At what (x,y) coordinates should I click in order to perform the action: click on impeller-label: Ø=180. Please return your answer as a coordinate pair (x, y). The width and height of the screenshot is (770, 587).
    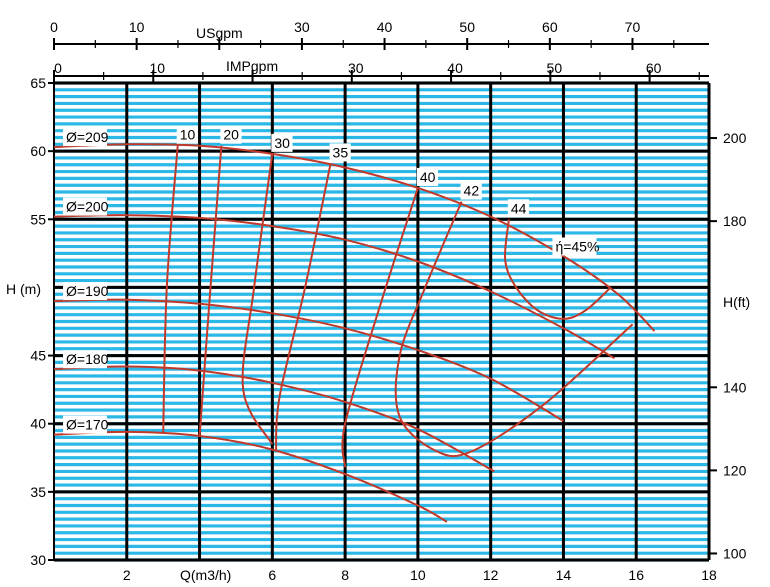
    Looking at the image, I should click on (87, 359).